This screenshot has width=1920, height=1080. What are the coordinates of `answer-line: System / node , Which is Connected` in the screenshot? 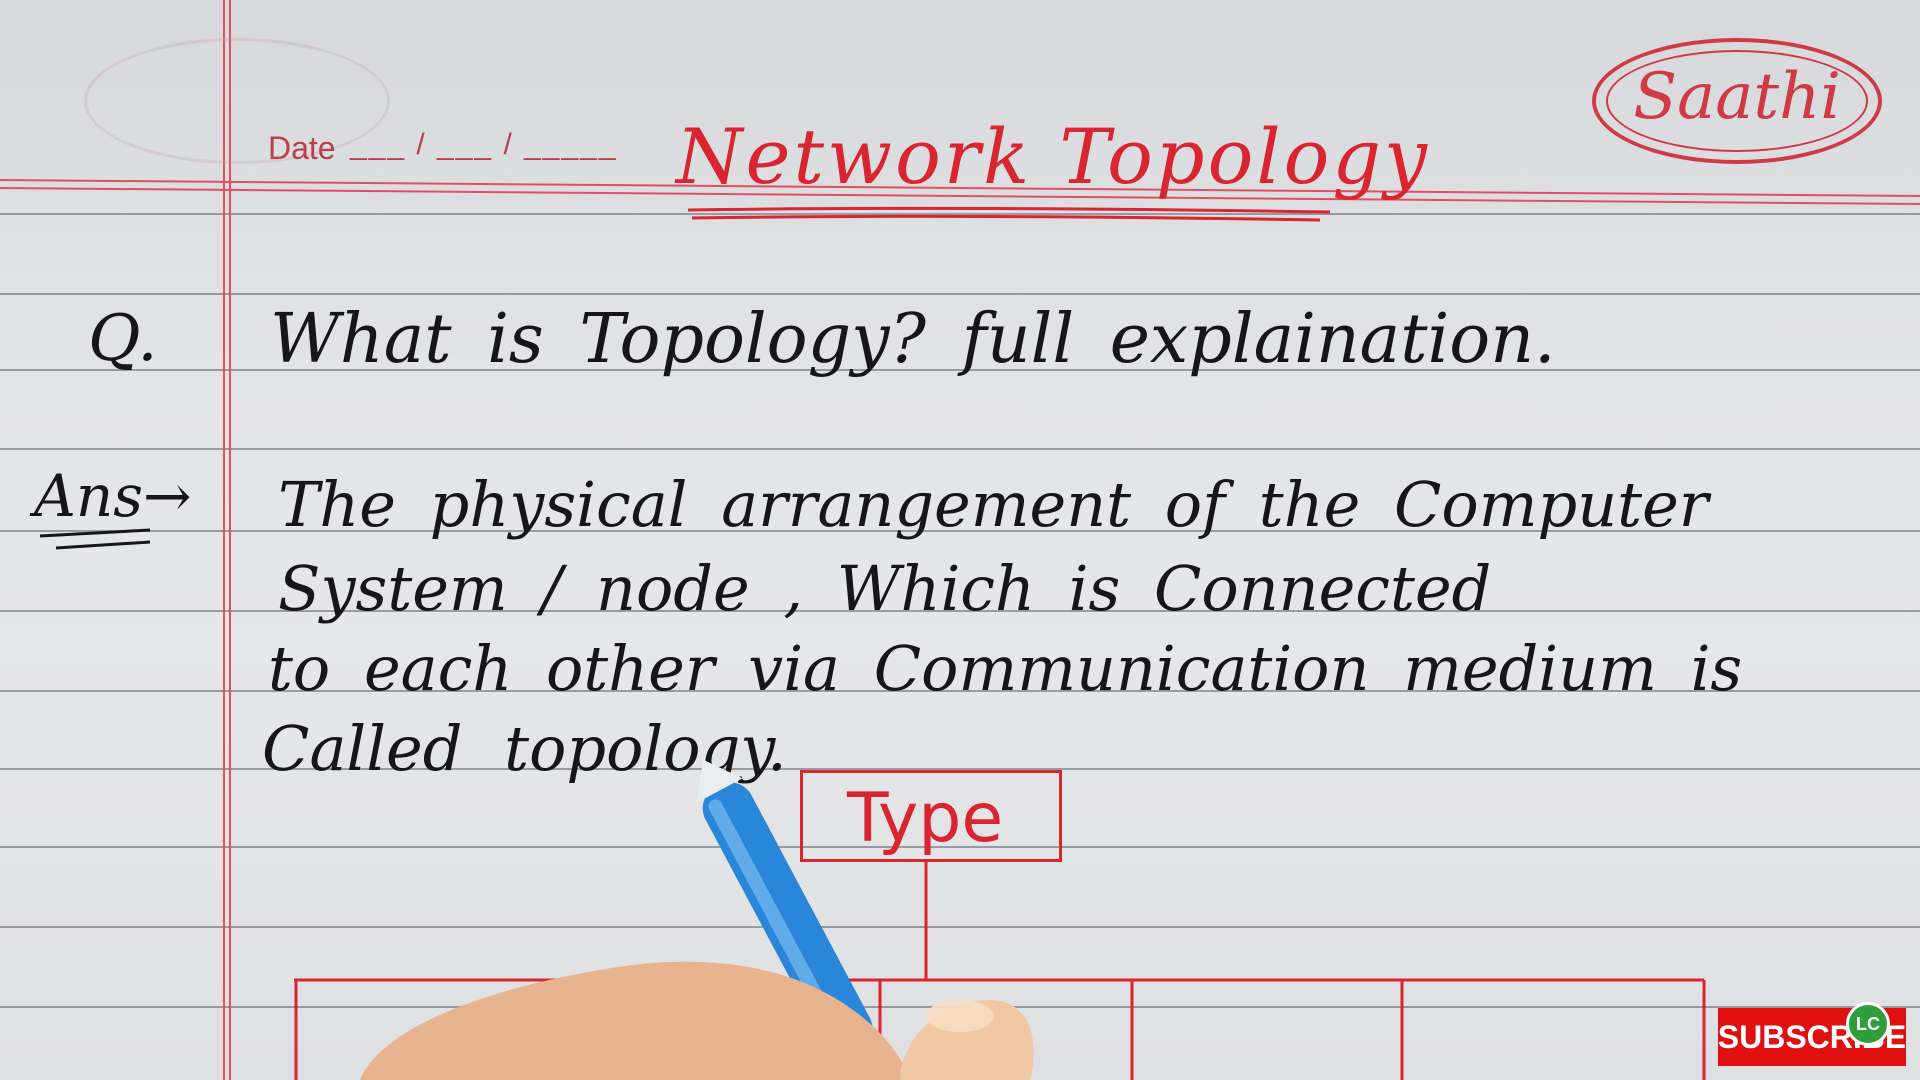 It's located at (885, 588).